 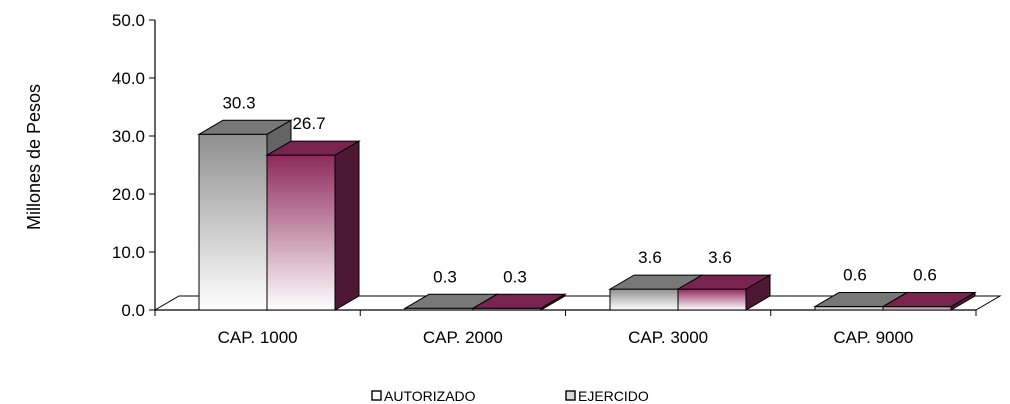 What do you see at coordinates (133, 310) in the screenshot?
I see `y-tick-label: 0.0` at bounding box center [133, 310].